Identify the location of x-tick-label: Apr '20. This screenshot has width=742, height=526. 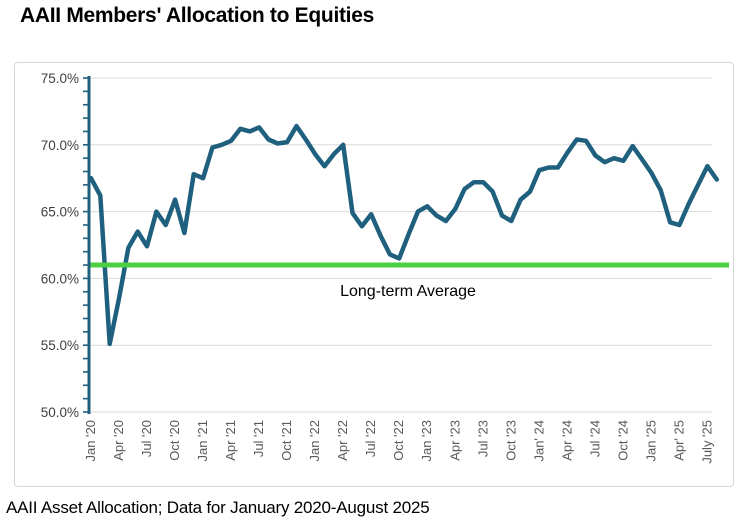
(118, 440).